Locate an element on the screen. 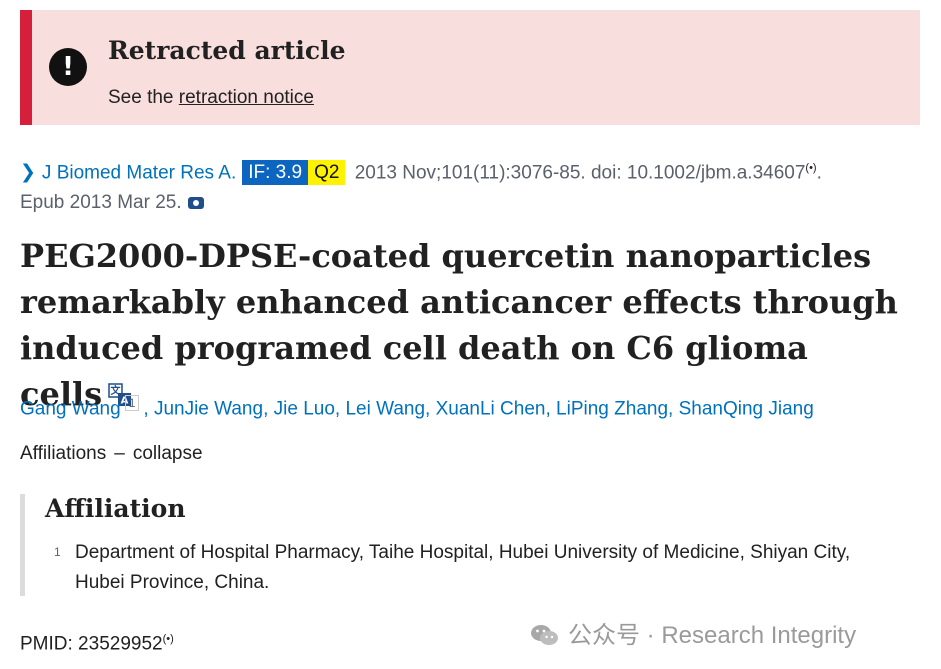  translate-icon: 文 A is located at coordinates (120, 395).